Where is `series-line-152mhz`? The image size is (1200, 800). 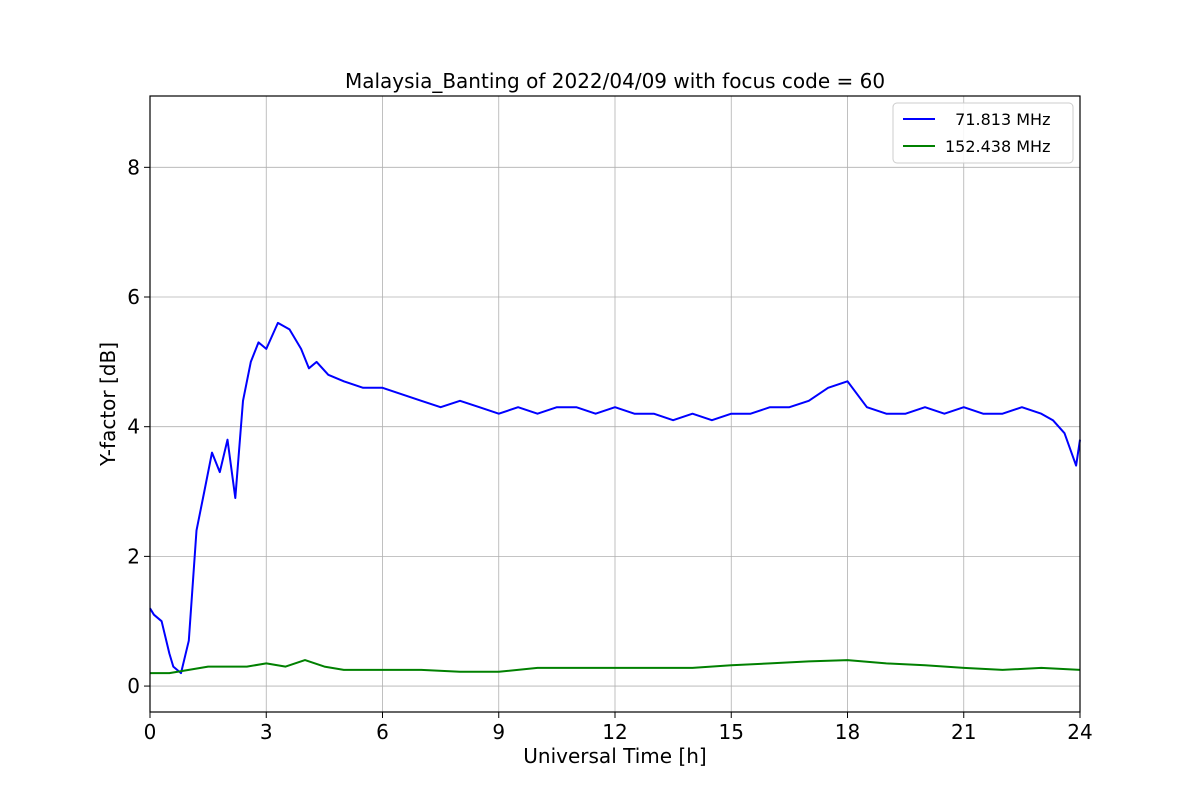
series-line-152mhz is located at coordinates (615, 667).